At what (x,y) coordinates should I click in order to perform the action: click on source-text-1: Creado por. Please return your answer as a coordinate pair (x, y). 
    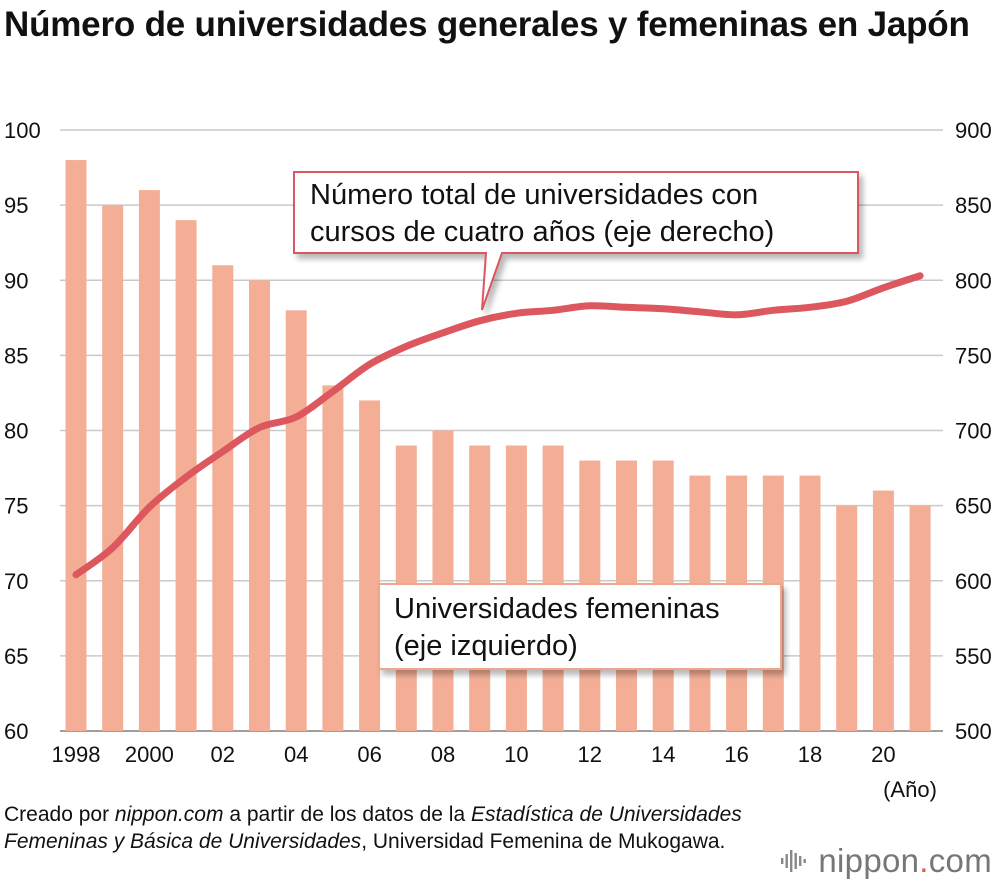
    Looking at the image, I should click on (59, 814).